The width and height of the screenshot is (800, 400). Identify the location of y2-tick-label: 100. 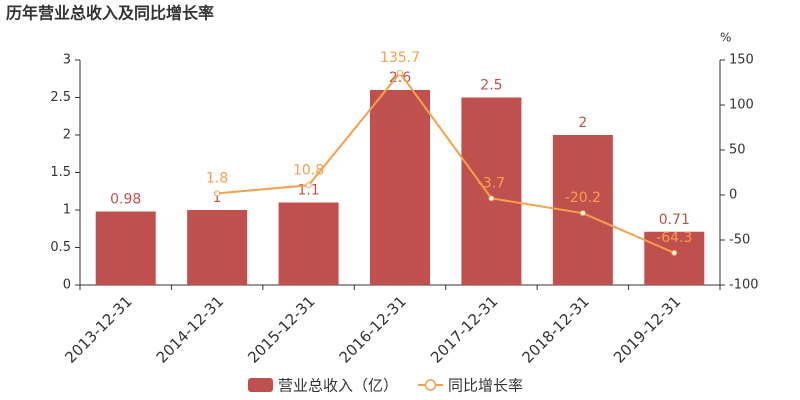
(741, 105).